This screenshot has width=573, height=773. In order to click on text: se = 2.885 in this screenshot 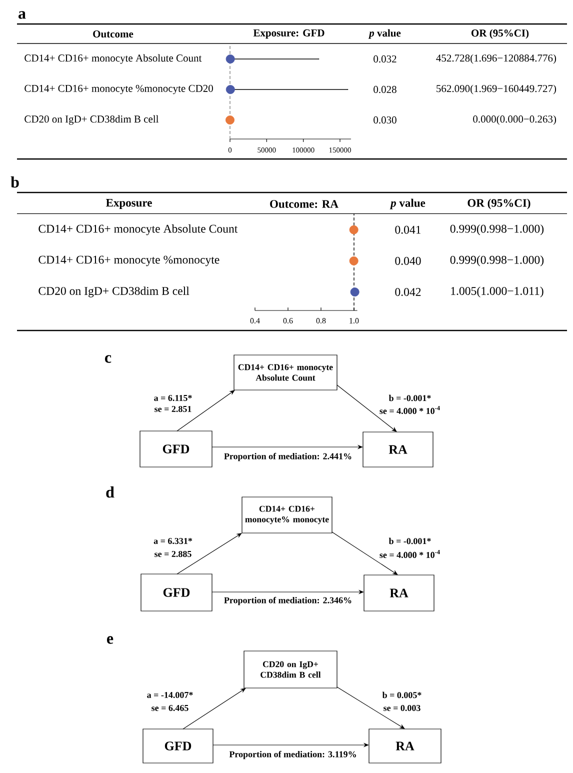, I will do `click(173, 554)`.